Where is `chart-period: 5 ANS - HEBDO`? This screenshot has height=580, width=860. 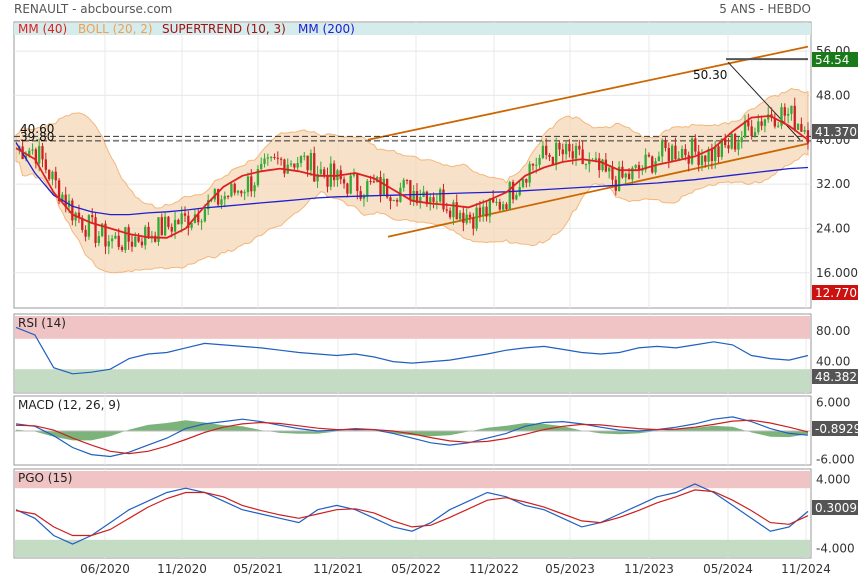
chart-period: 5 ANS - HEBDO is located at coordinates (765, 9).